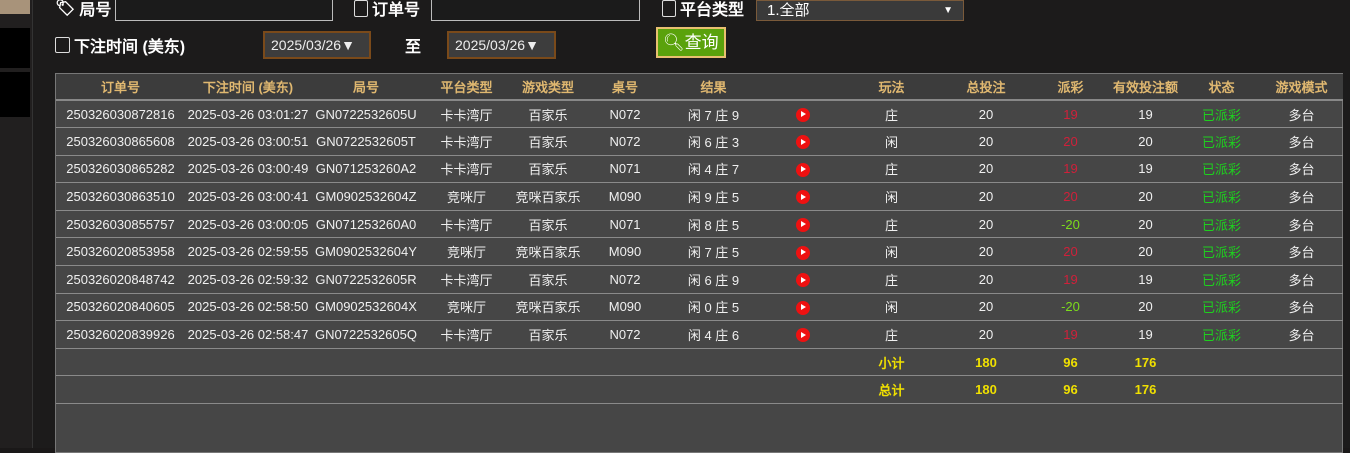  I want to click on table-cell: GM0902532604X, so click(366, 307).